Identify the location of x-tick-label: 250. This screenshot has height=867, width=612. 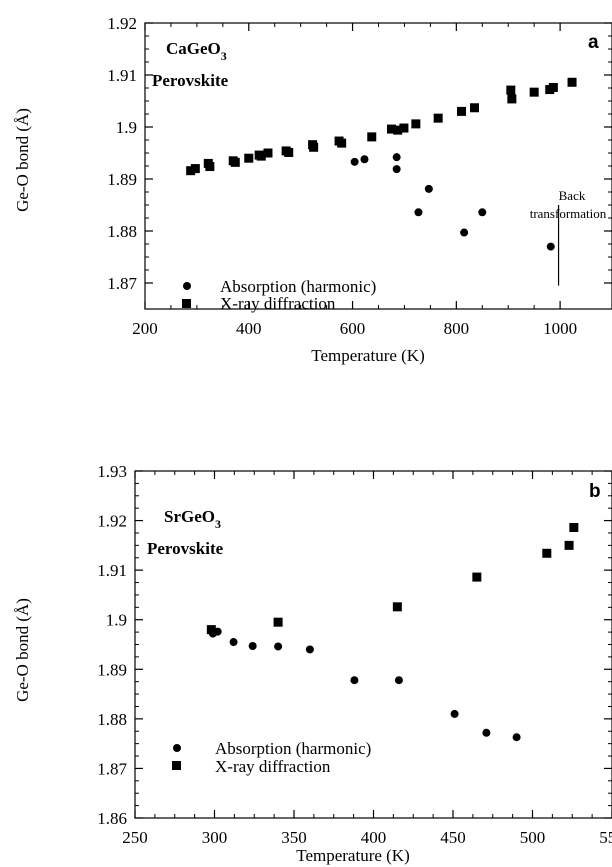
(135, 837).